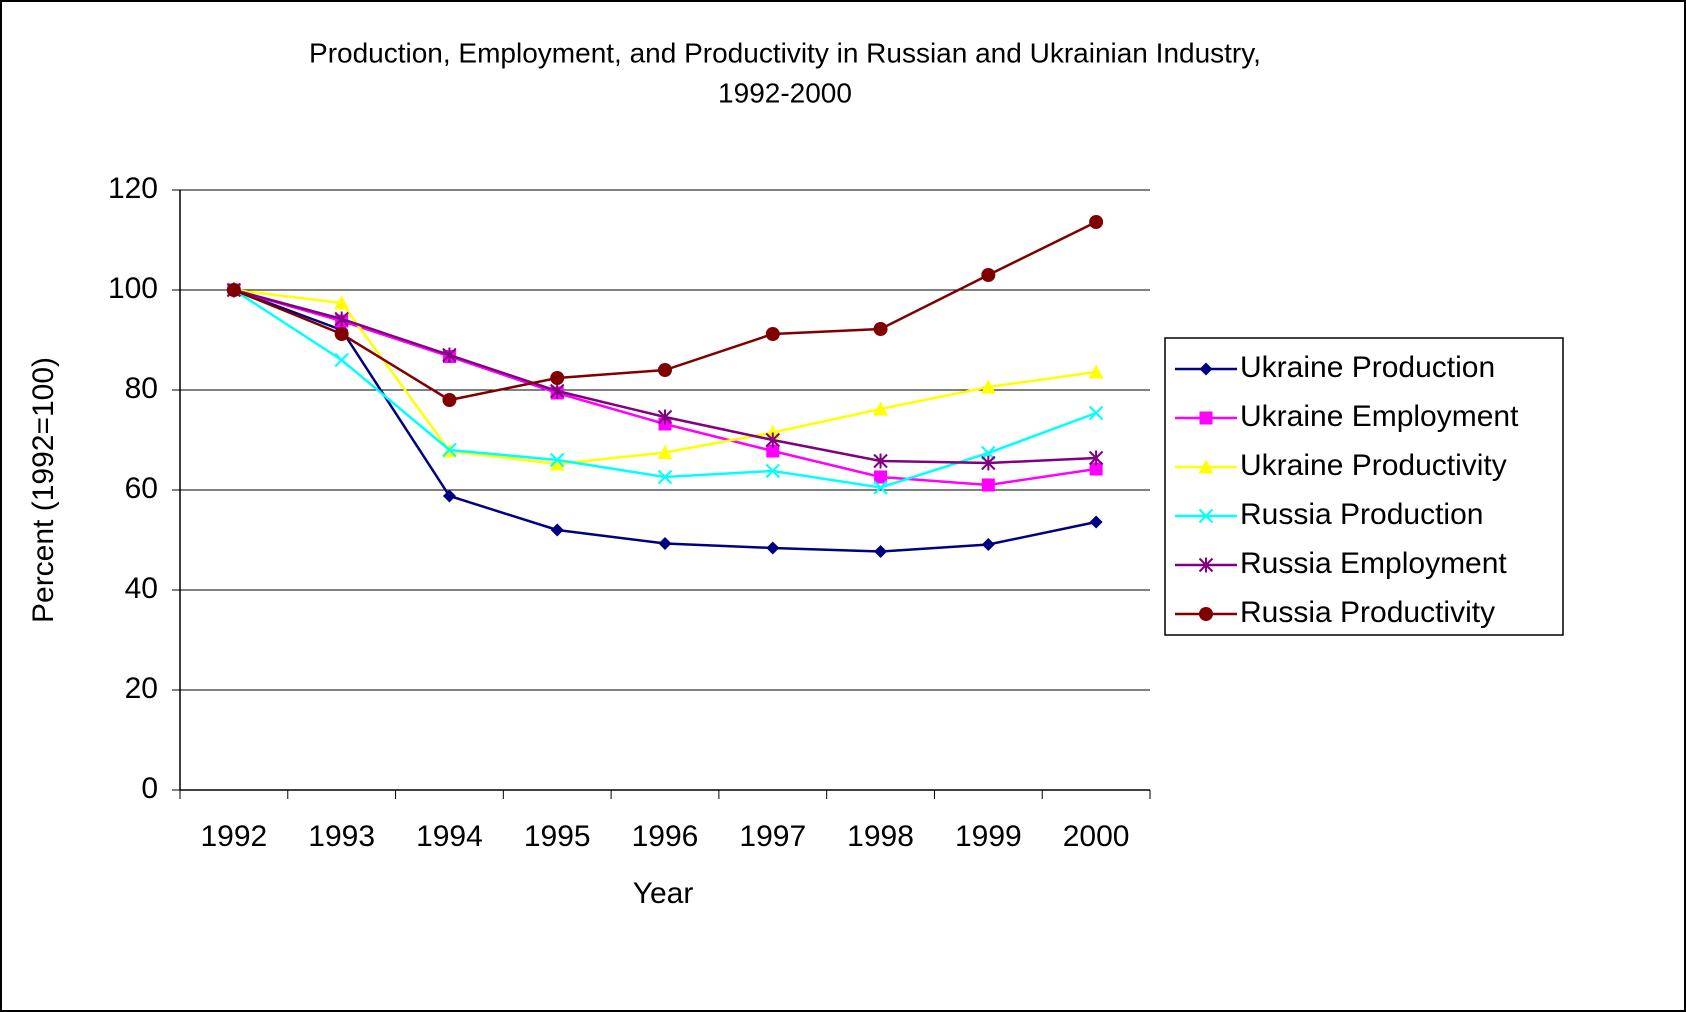 This screenshot has height=1012, width=1686. Describe the element at coordinates (1361, 514) in the screenshot. I see `legend-label: Russia Production` at that location.